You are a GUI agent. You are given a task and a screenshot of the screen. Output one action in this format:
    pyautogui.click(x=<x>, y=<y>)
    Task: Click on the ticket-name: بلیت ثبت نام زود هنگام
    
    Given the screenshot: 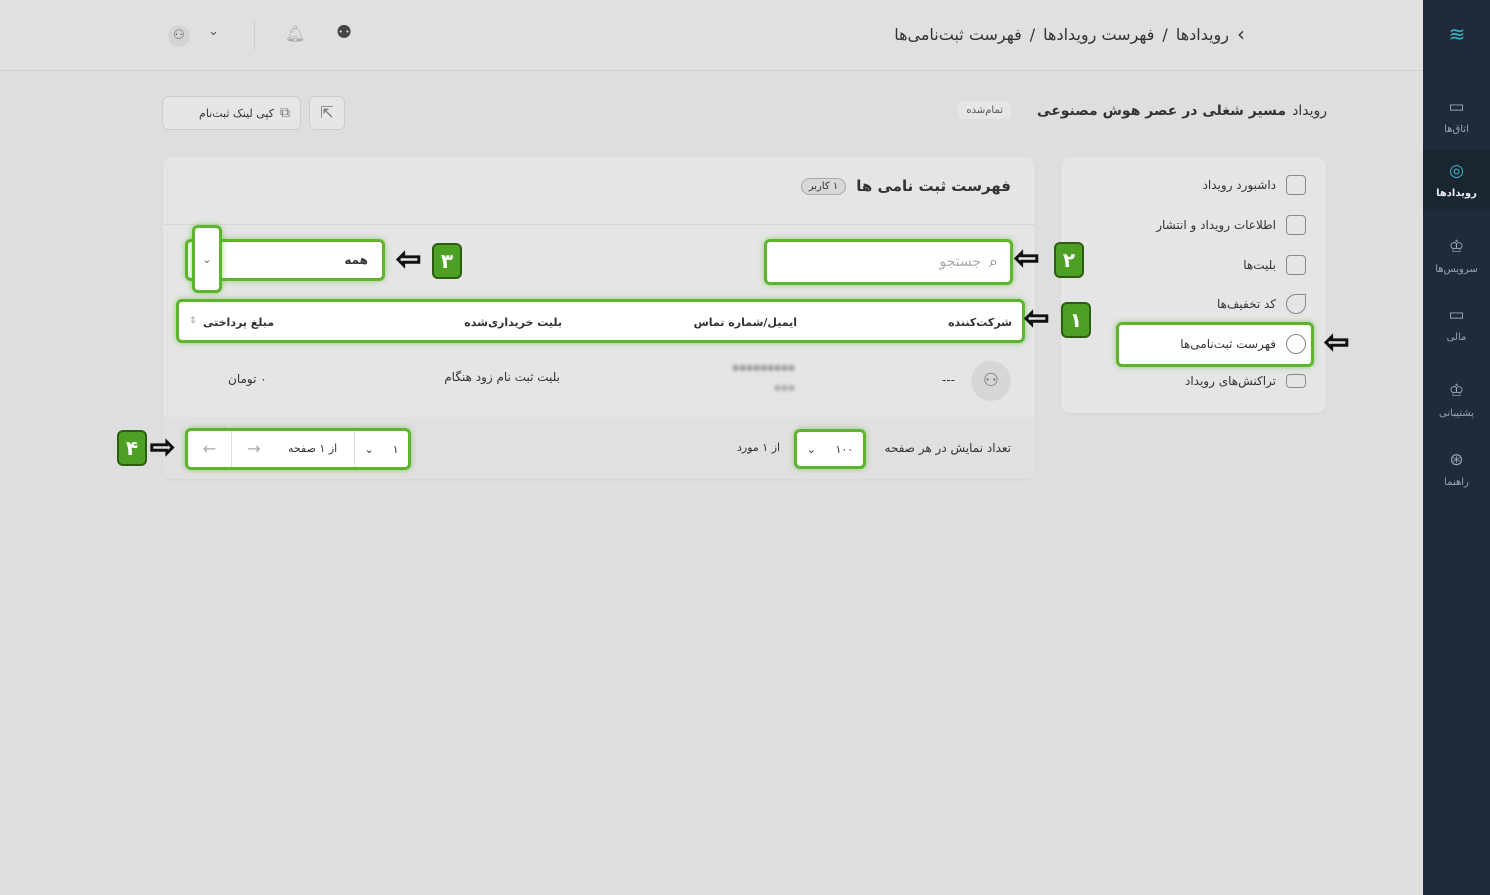 What is the action you would take?
    pyautogui.click(x=502, y=377)
    